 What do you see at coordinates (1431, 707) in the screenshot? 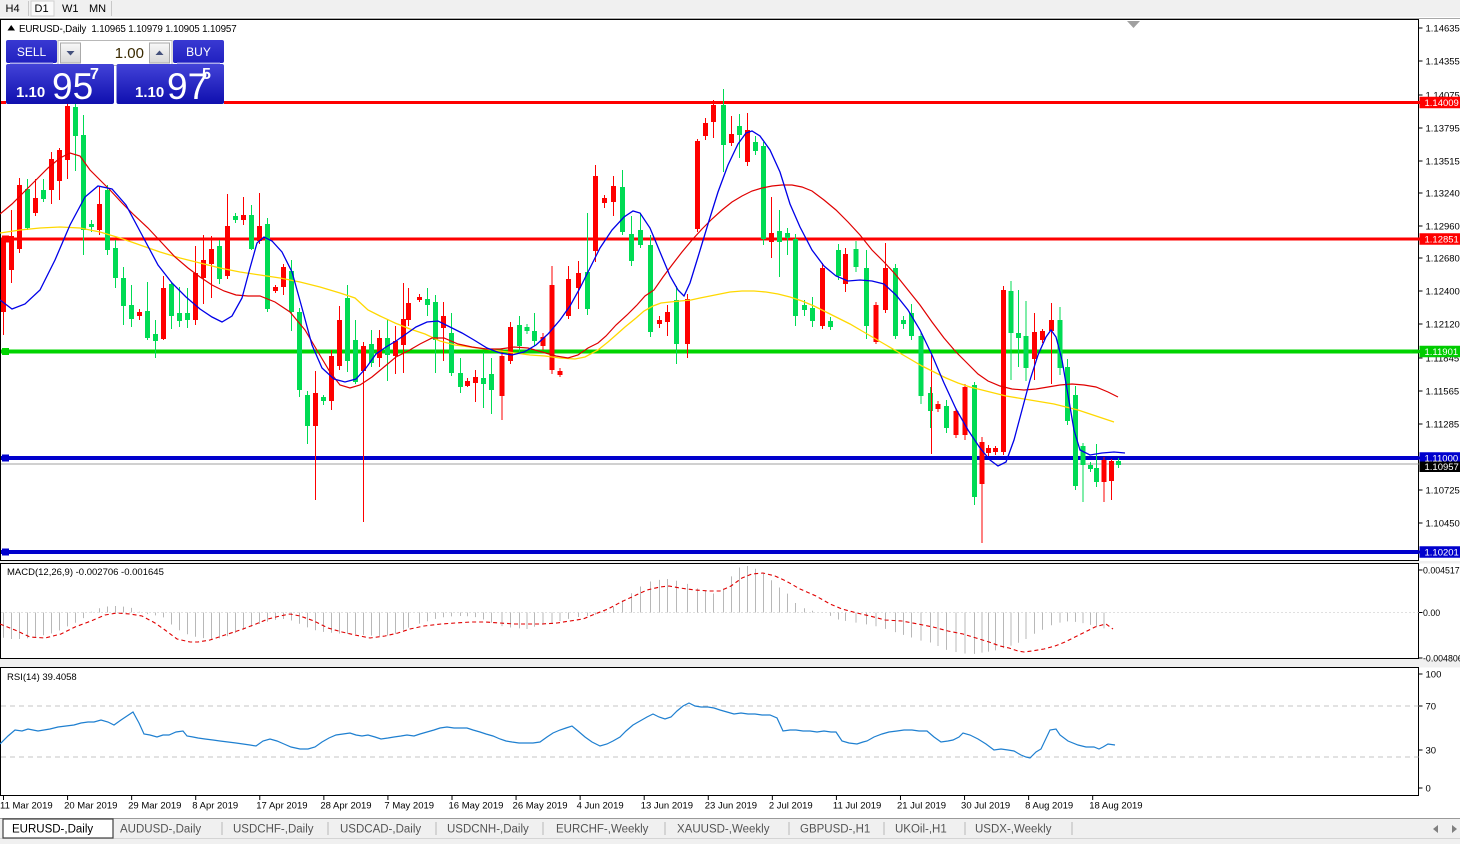
I see `svg-text: 70` at bounding box center [1431, 707].